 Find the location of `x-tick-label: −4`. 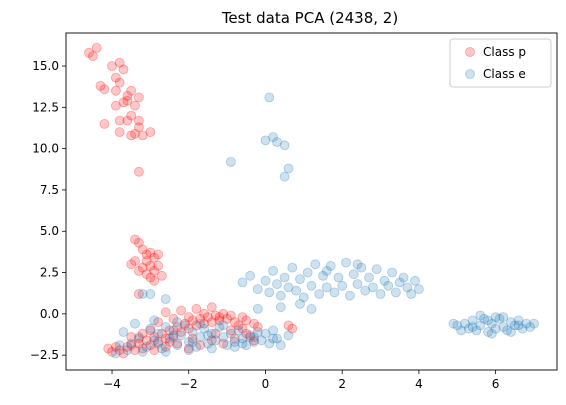

x-tick-label: −4 is located at coordinates (112, 384).